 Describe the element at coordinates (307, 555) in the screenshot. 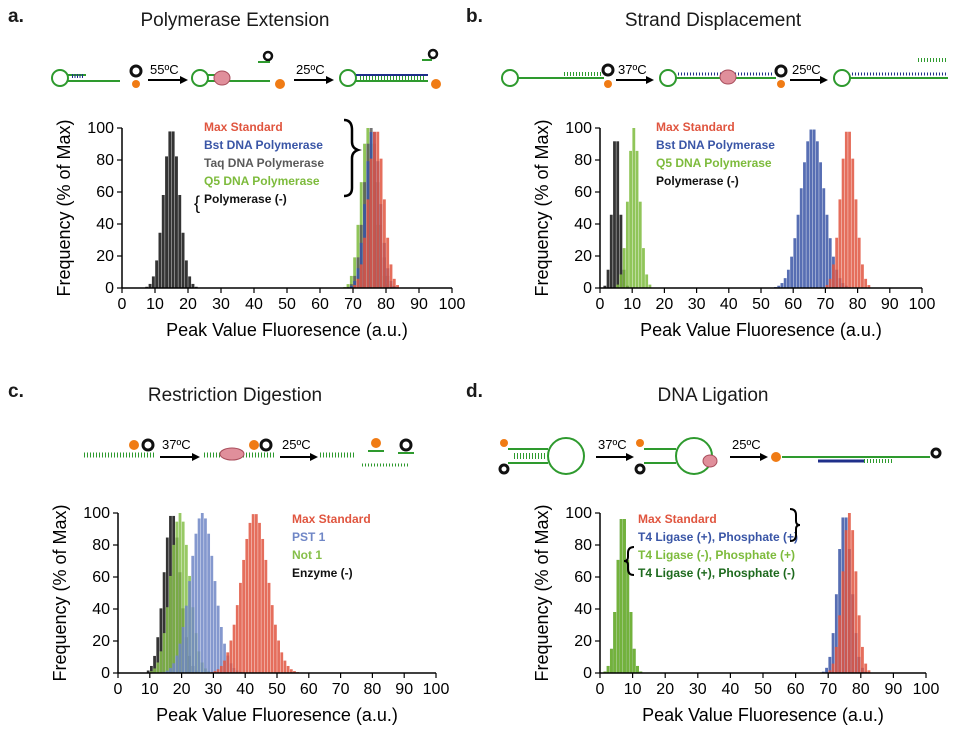

I see `legend-entry: Not 1` at that location.